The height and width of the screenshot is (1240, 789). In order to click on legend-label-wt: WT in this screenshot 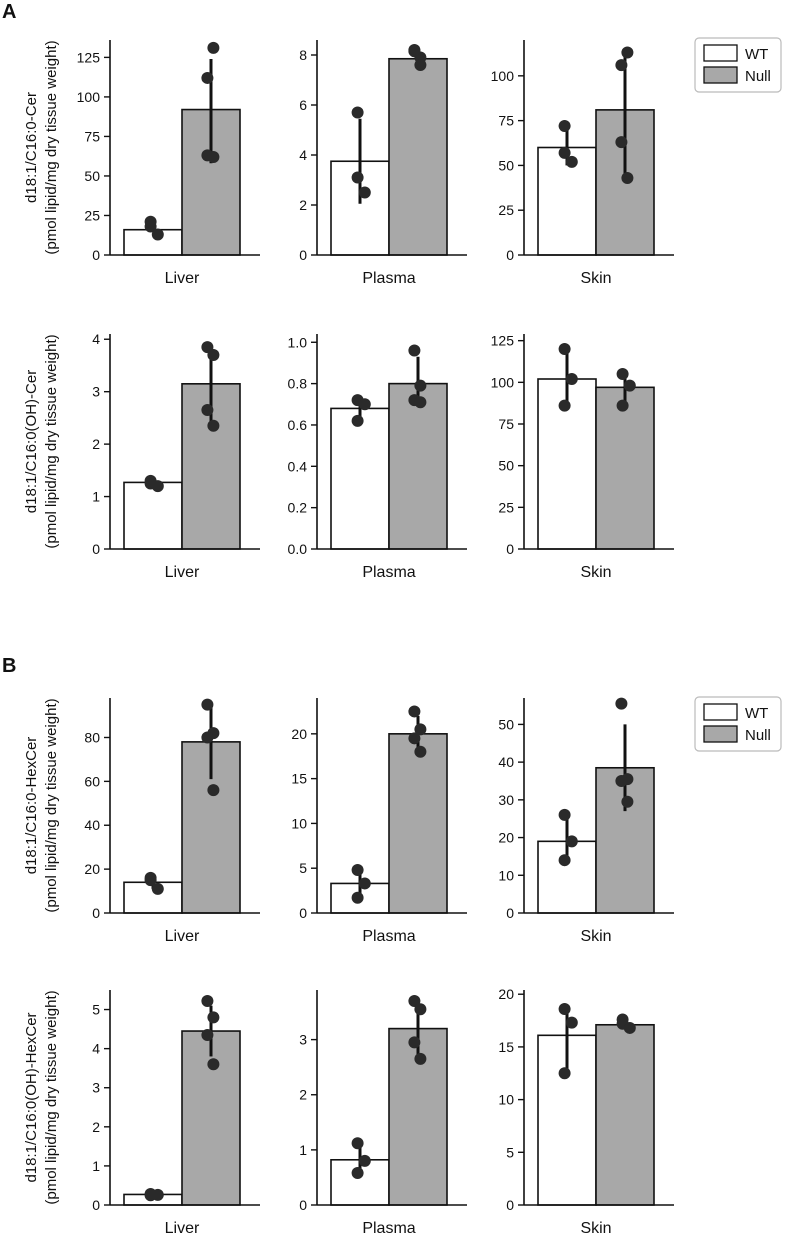, I will do `click(756, 713)`.